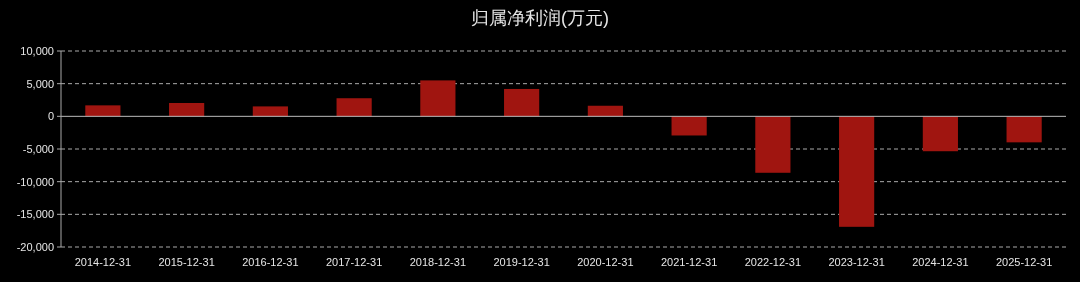  What do you see at coordinates (438, 262) in the screenshot?
I see `x-tick-label: 2018-12-31` at bounding box center [438, 262].